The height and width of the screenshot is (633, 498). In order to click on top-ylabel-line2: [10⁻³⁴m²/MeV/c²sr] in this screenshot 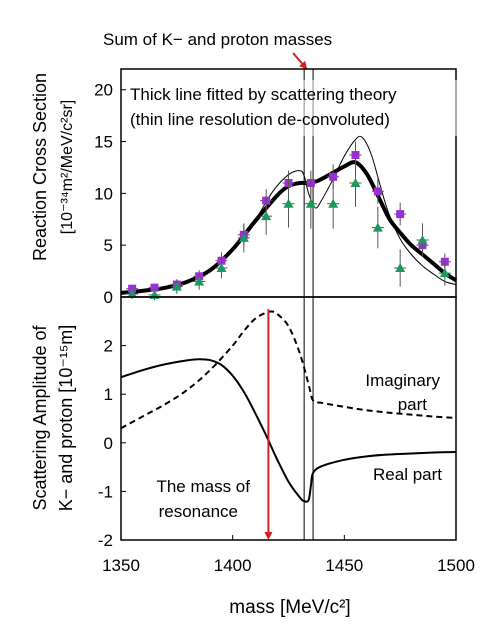, I will do `click(67, 167)`.